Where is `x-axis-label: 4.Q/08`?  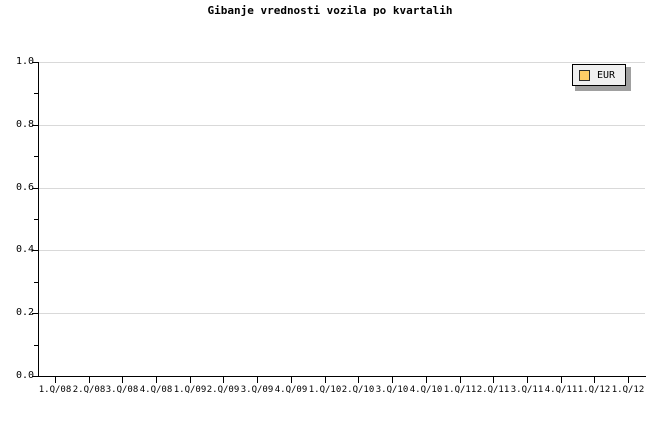 x-axis-label: 4.Q/08 is located at coordinates (156, 390).